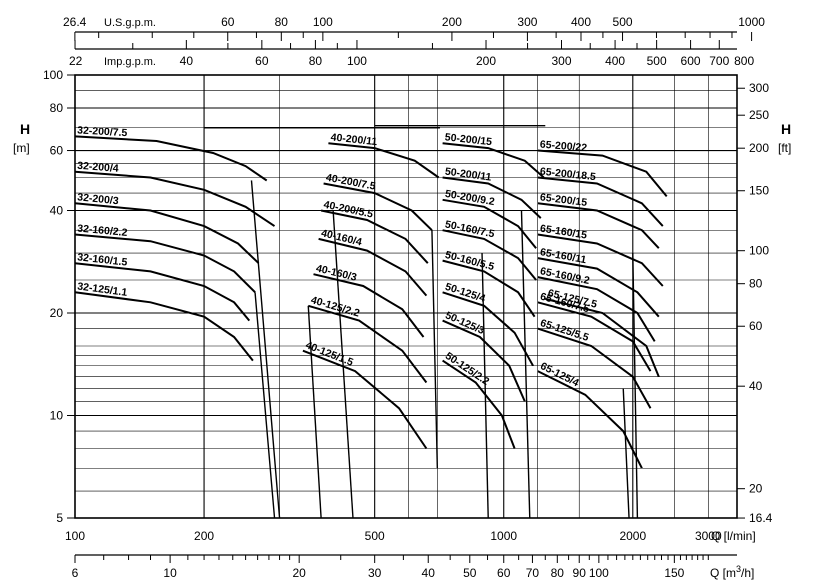 The height and width of the screenshot is (580, 815). What do you see at coordinates (759, 191) in the screenshot?
I see `y2-tick-label: 150` at bounding box center [759, 191].